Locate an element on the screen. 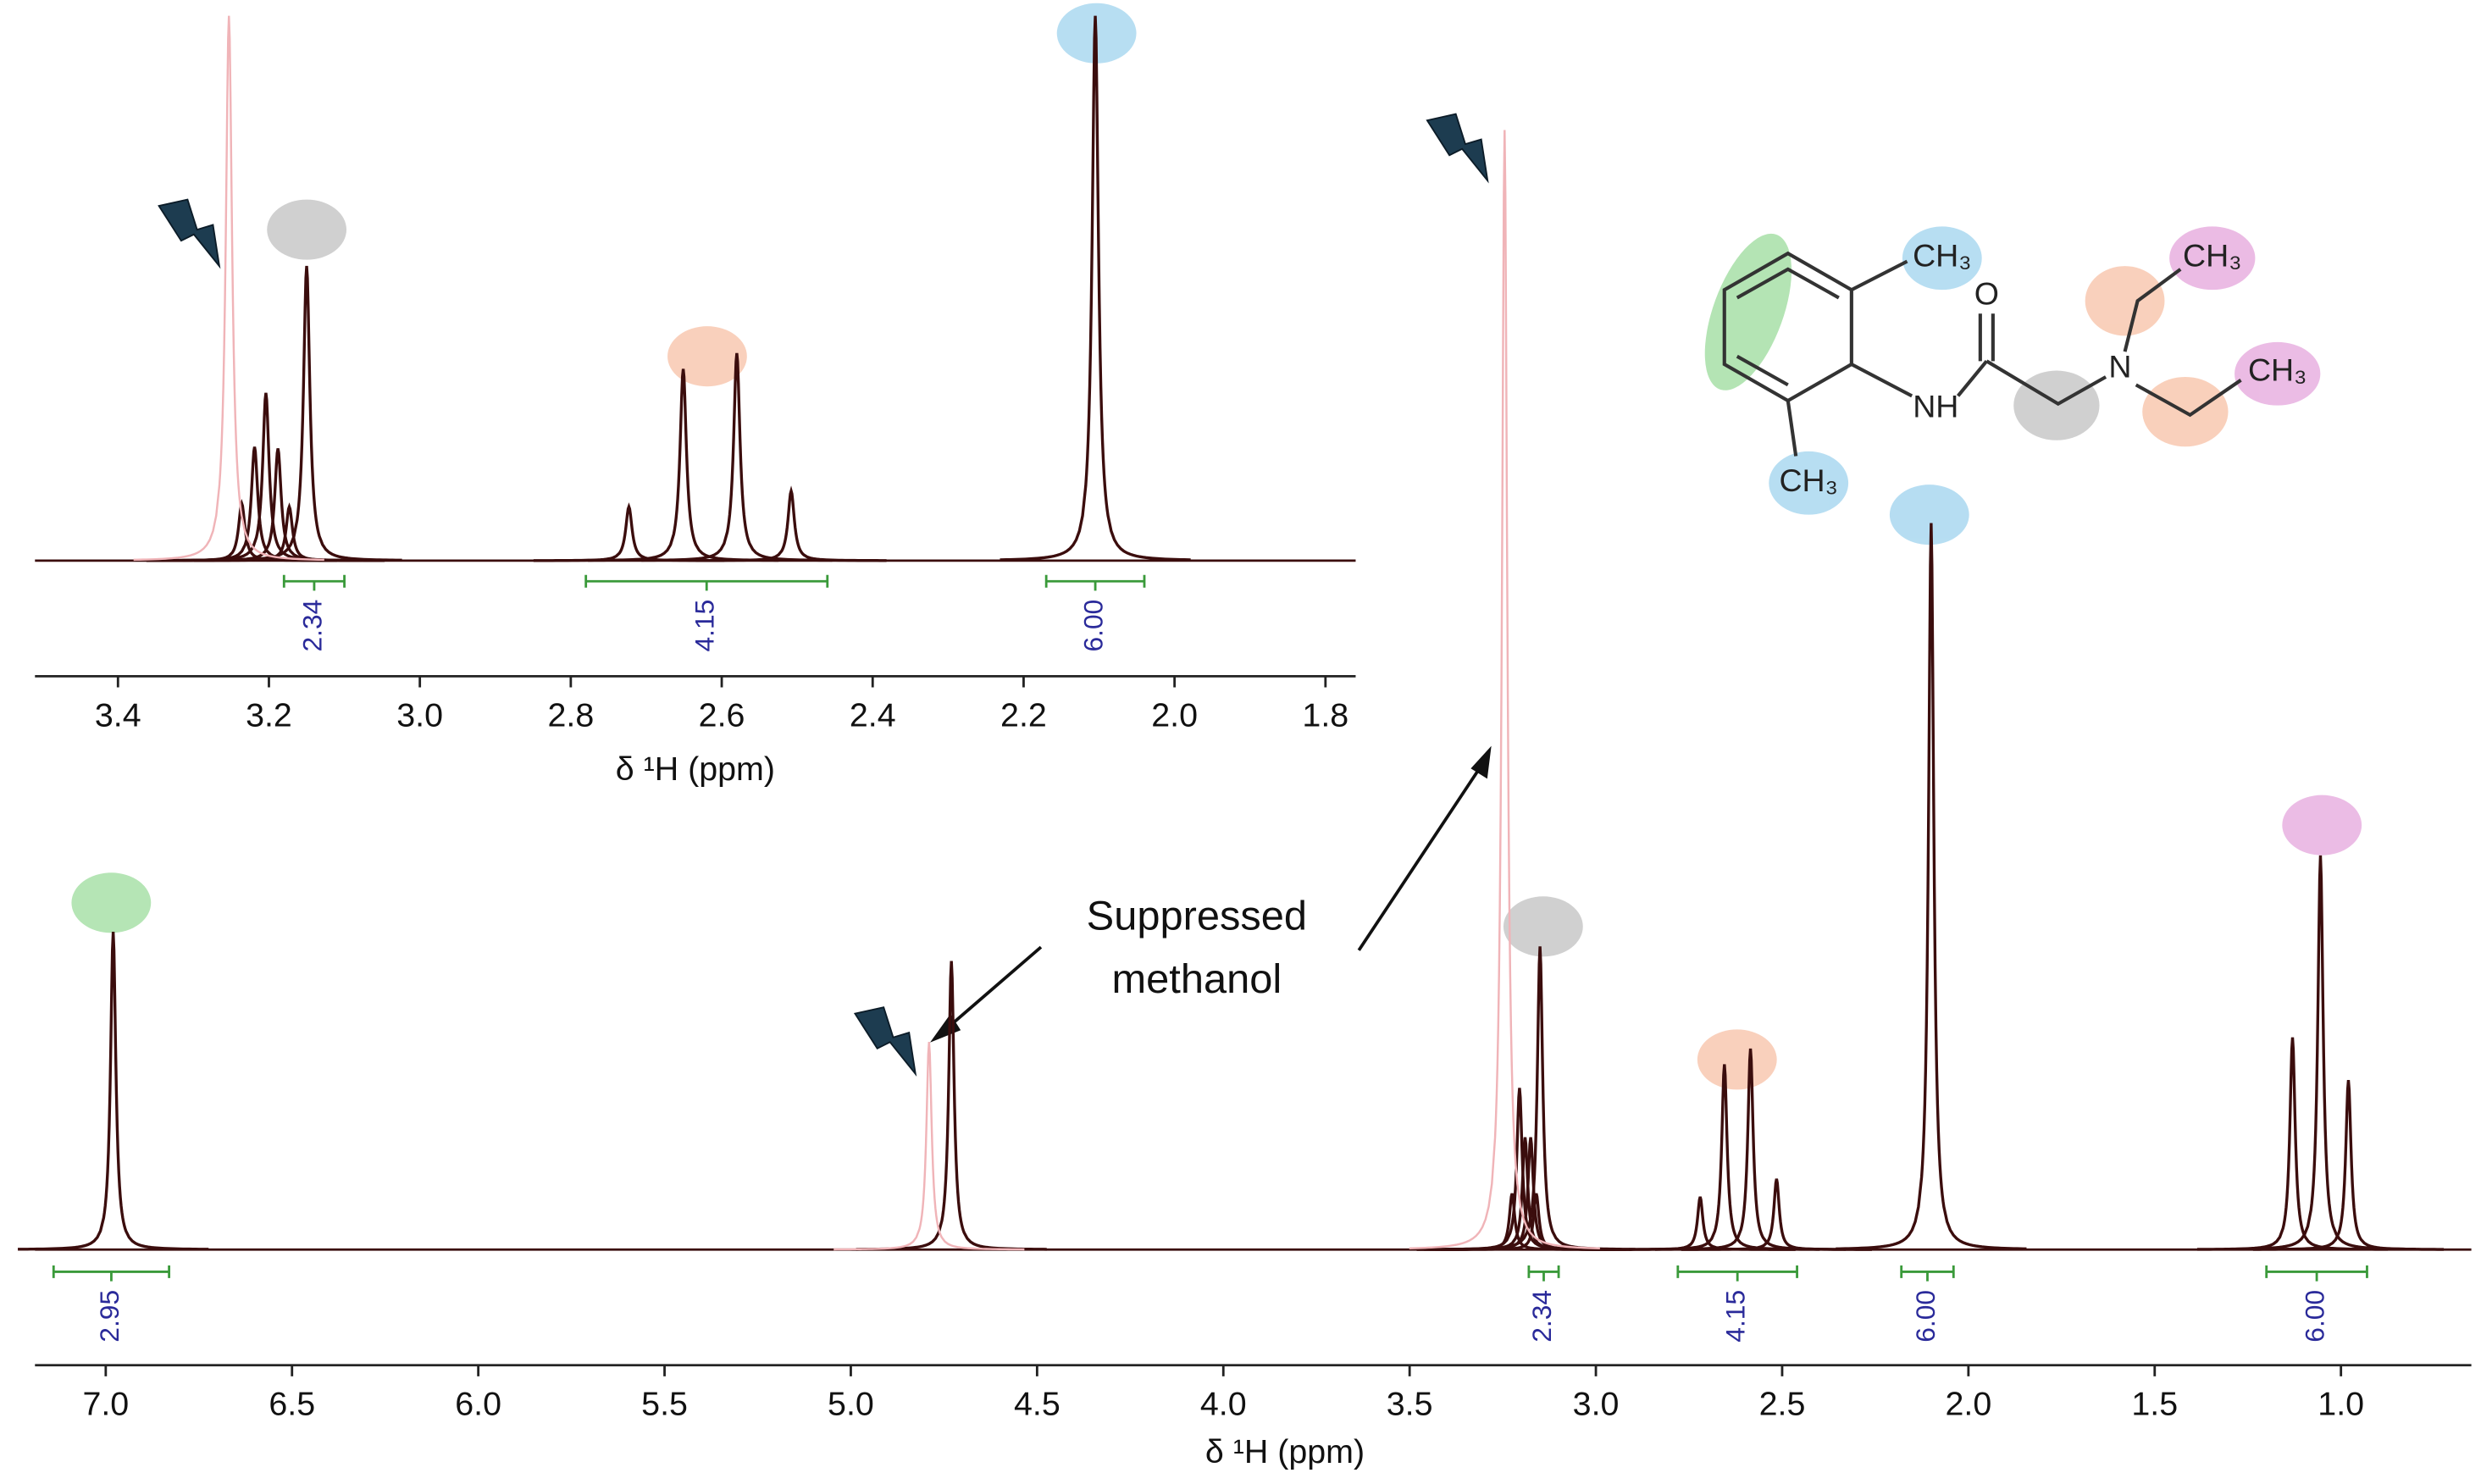 This screenshot has width=2492, height=1484. x-tick-label: 5.5 is located at coordinates (664, 1404).